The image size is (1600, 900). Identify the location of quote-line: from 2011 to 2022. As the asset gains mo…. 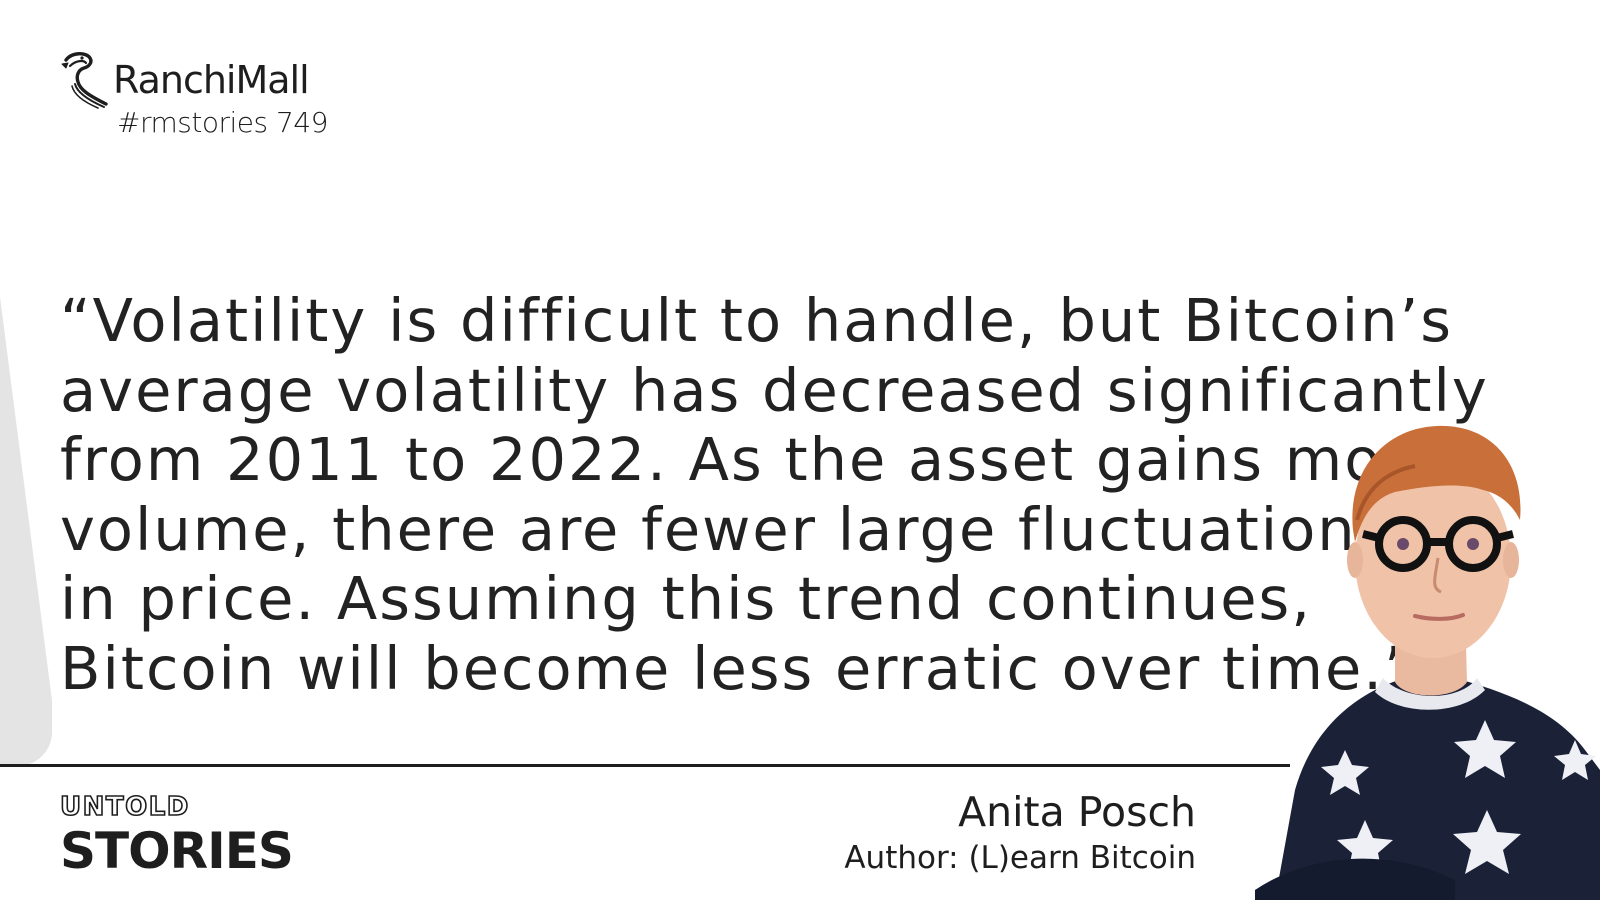
(753, 459).